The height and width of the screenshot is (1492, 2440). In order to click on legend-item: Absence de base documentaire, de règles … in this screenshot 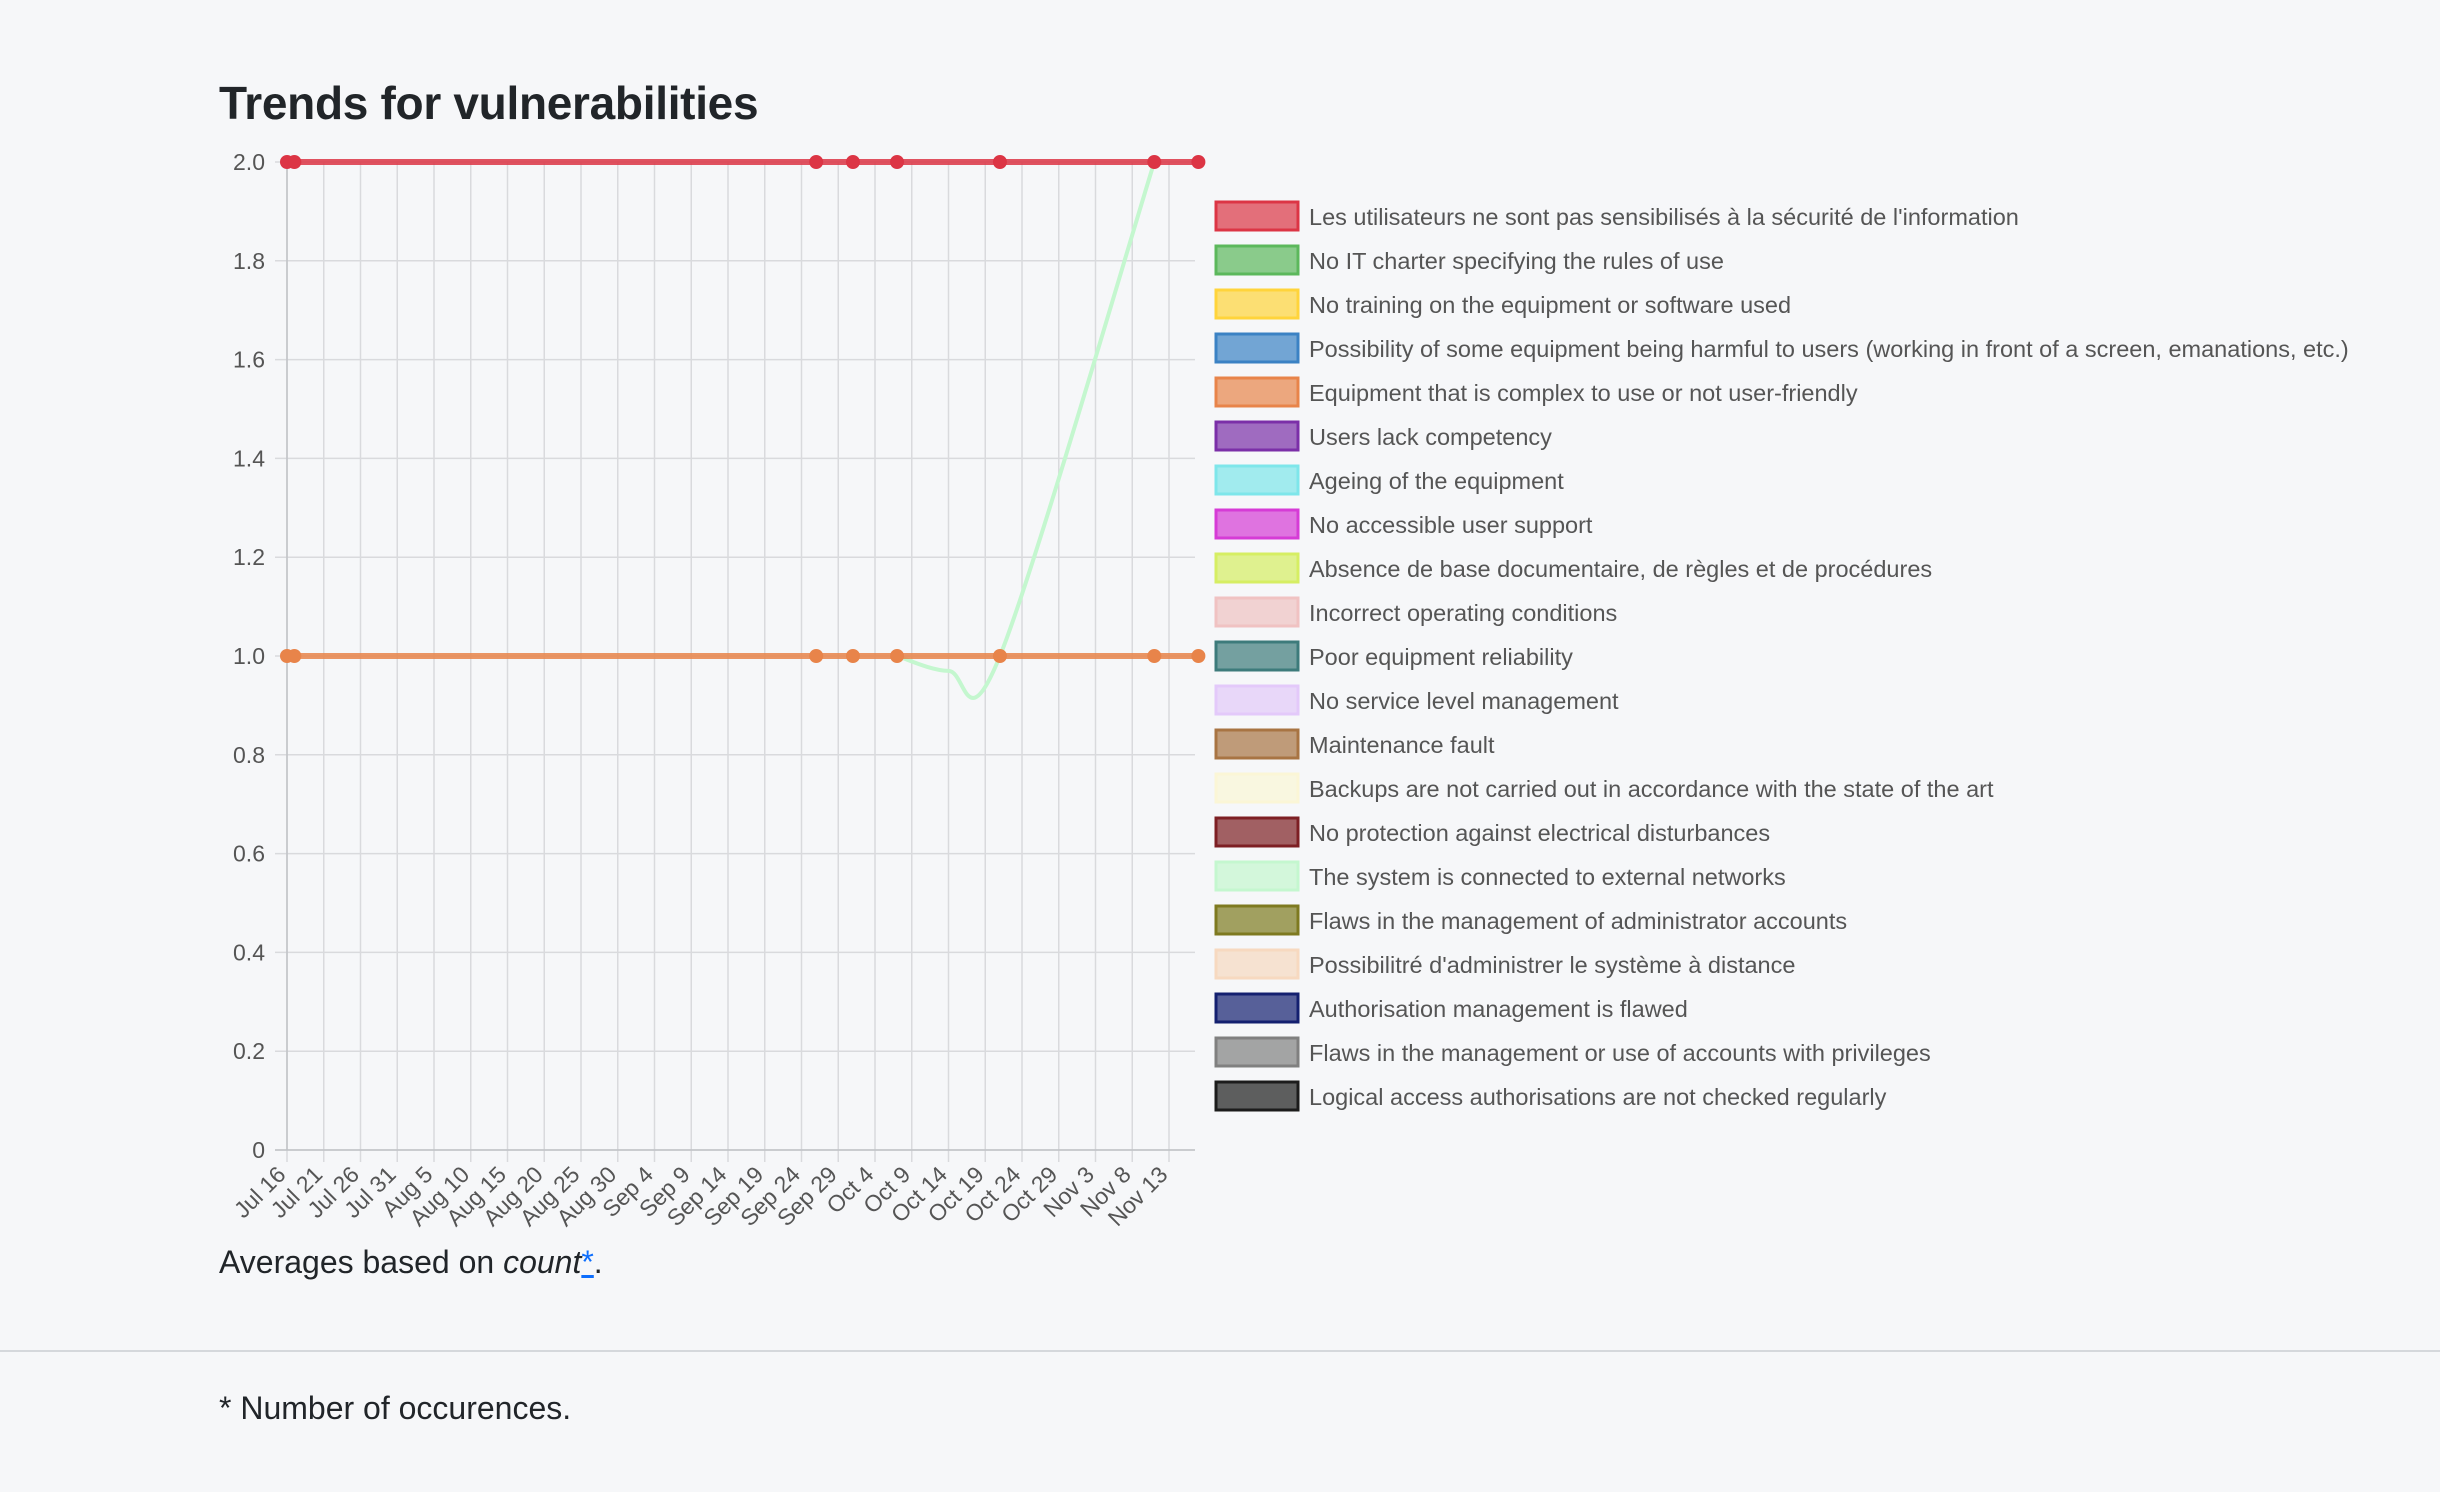, I will do `click(1573, 568)`.